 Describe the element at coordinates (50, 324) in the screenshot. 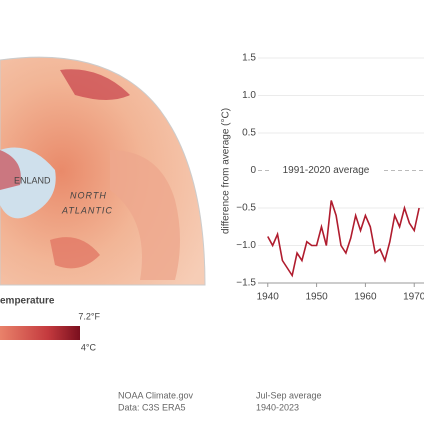

I see `map-legend: emperature 7.2°F 4°C` at that location.